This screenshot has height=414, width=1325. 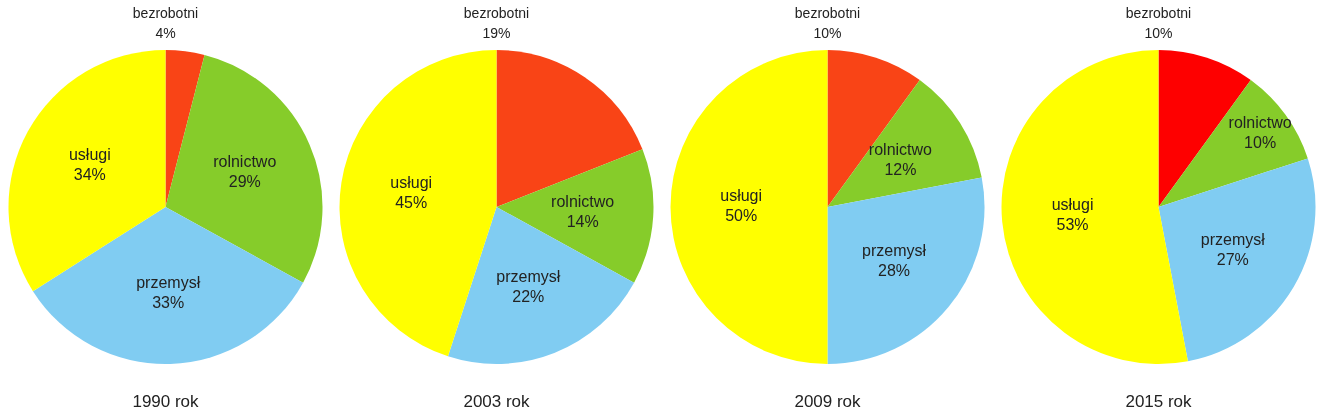 I want to click on data-label: 33%, so click(x=168, y=302).